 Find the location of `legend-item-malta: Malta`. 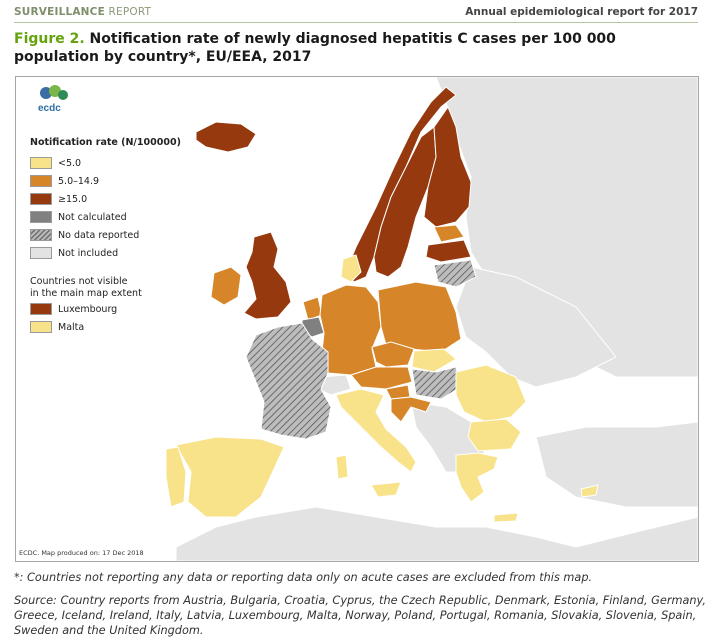

legend-item-malta: Malta is located at coordinates (105, 327).